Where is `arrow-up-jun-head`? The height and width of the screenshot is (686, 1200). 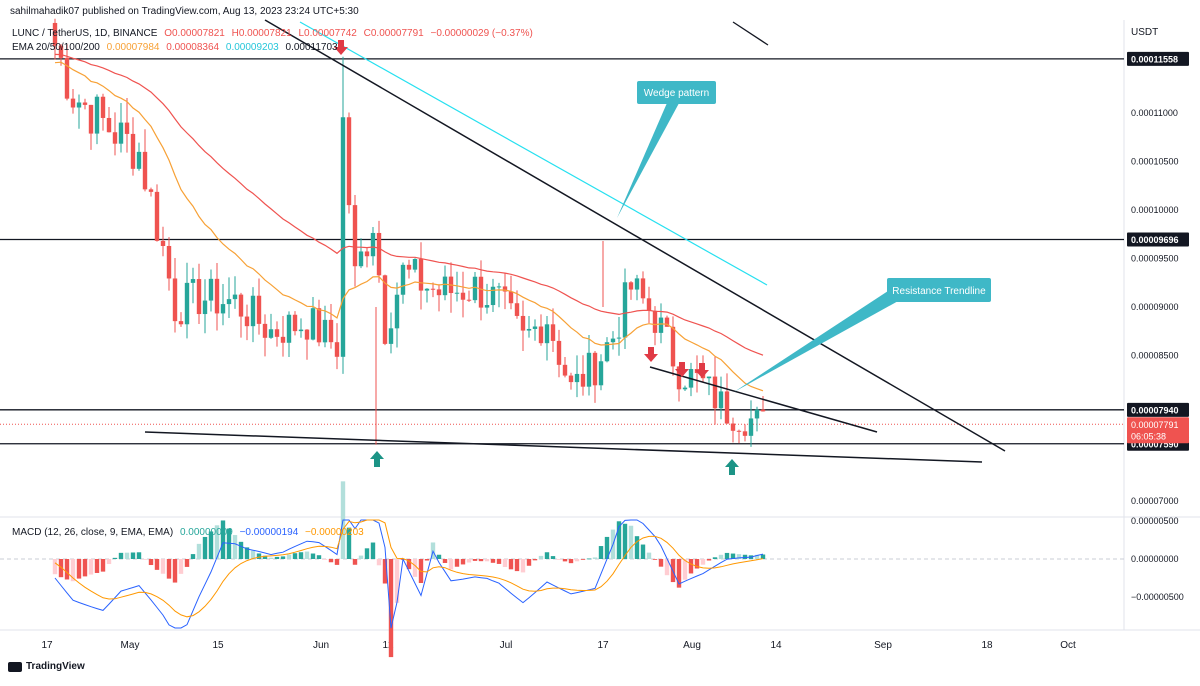
arrow-up-jun-head is located at coordinates (377, 455).